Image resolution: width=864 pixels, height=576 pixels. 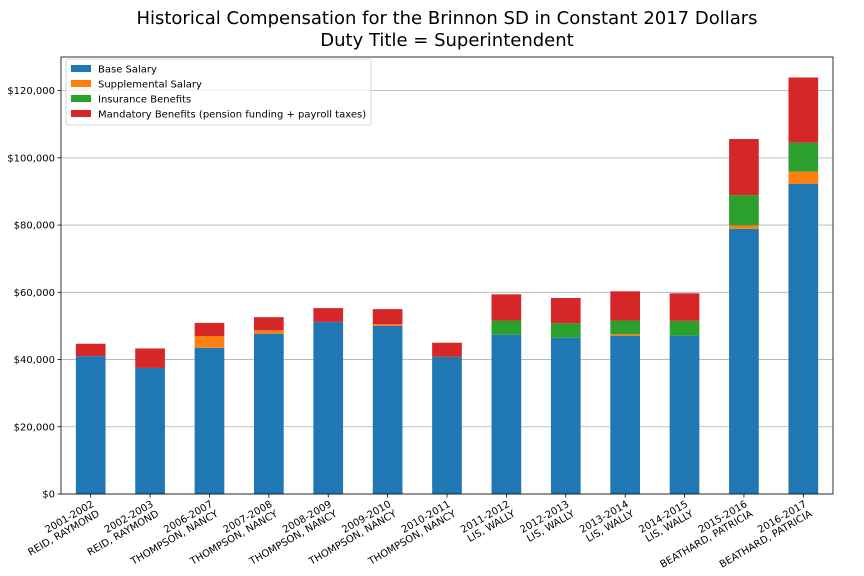 I want to click on y-tick-label: $20,000, so click(x=34, y=427).